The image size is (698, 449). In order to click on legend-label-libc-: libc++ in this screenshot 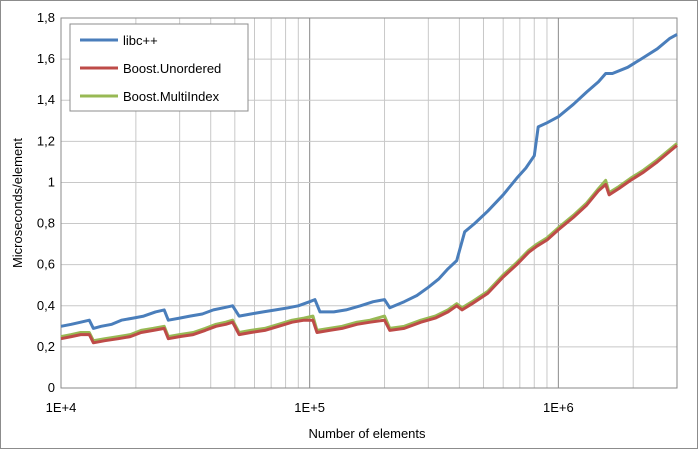, I will do `click(140, 40)`.